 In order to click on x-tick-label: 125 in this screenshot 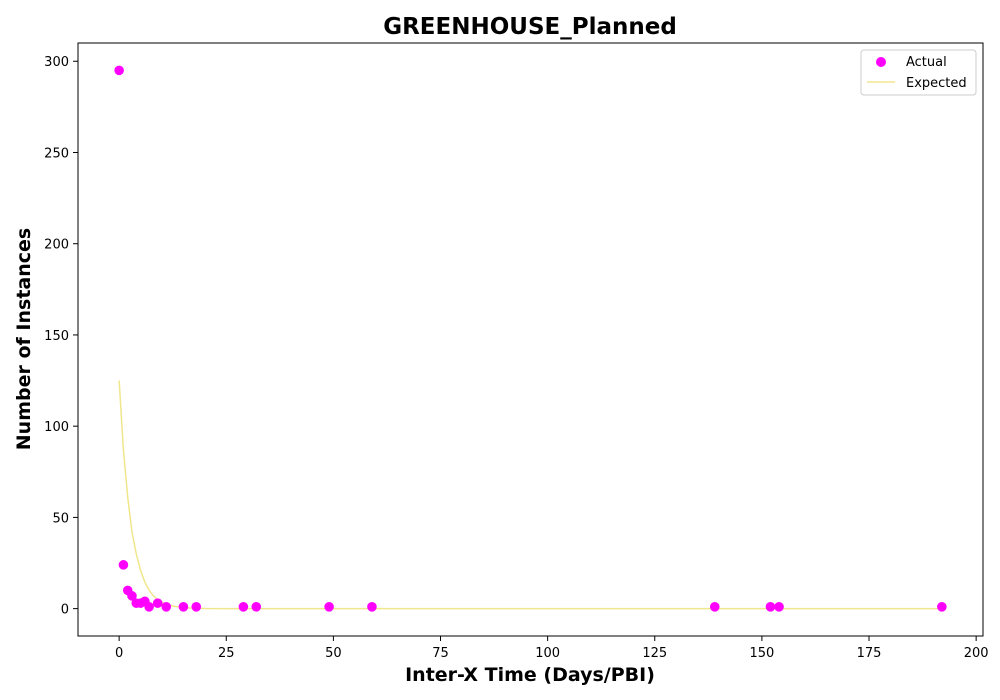, I will do `click(654, 653)`.